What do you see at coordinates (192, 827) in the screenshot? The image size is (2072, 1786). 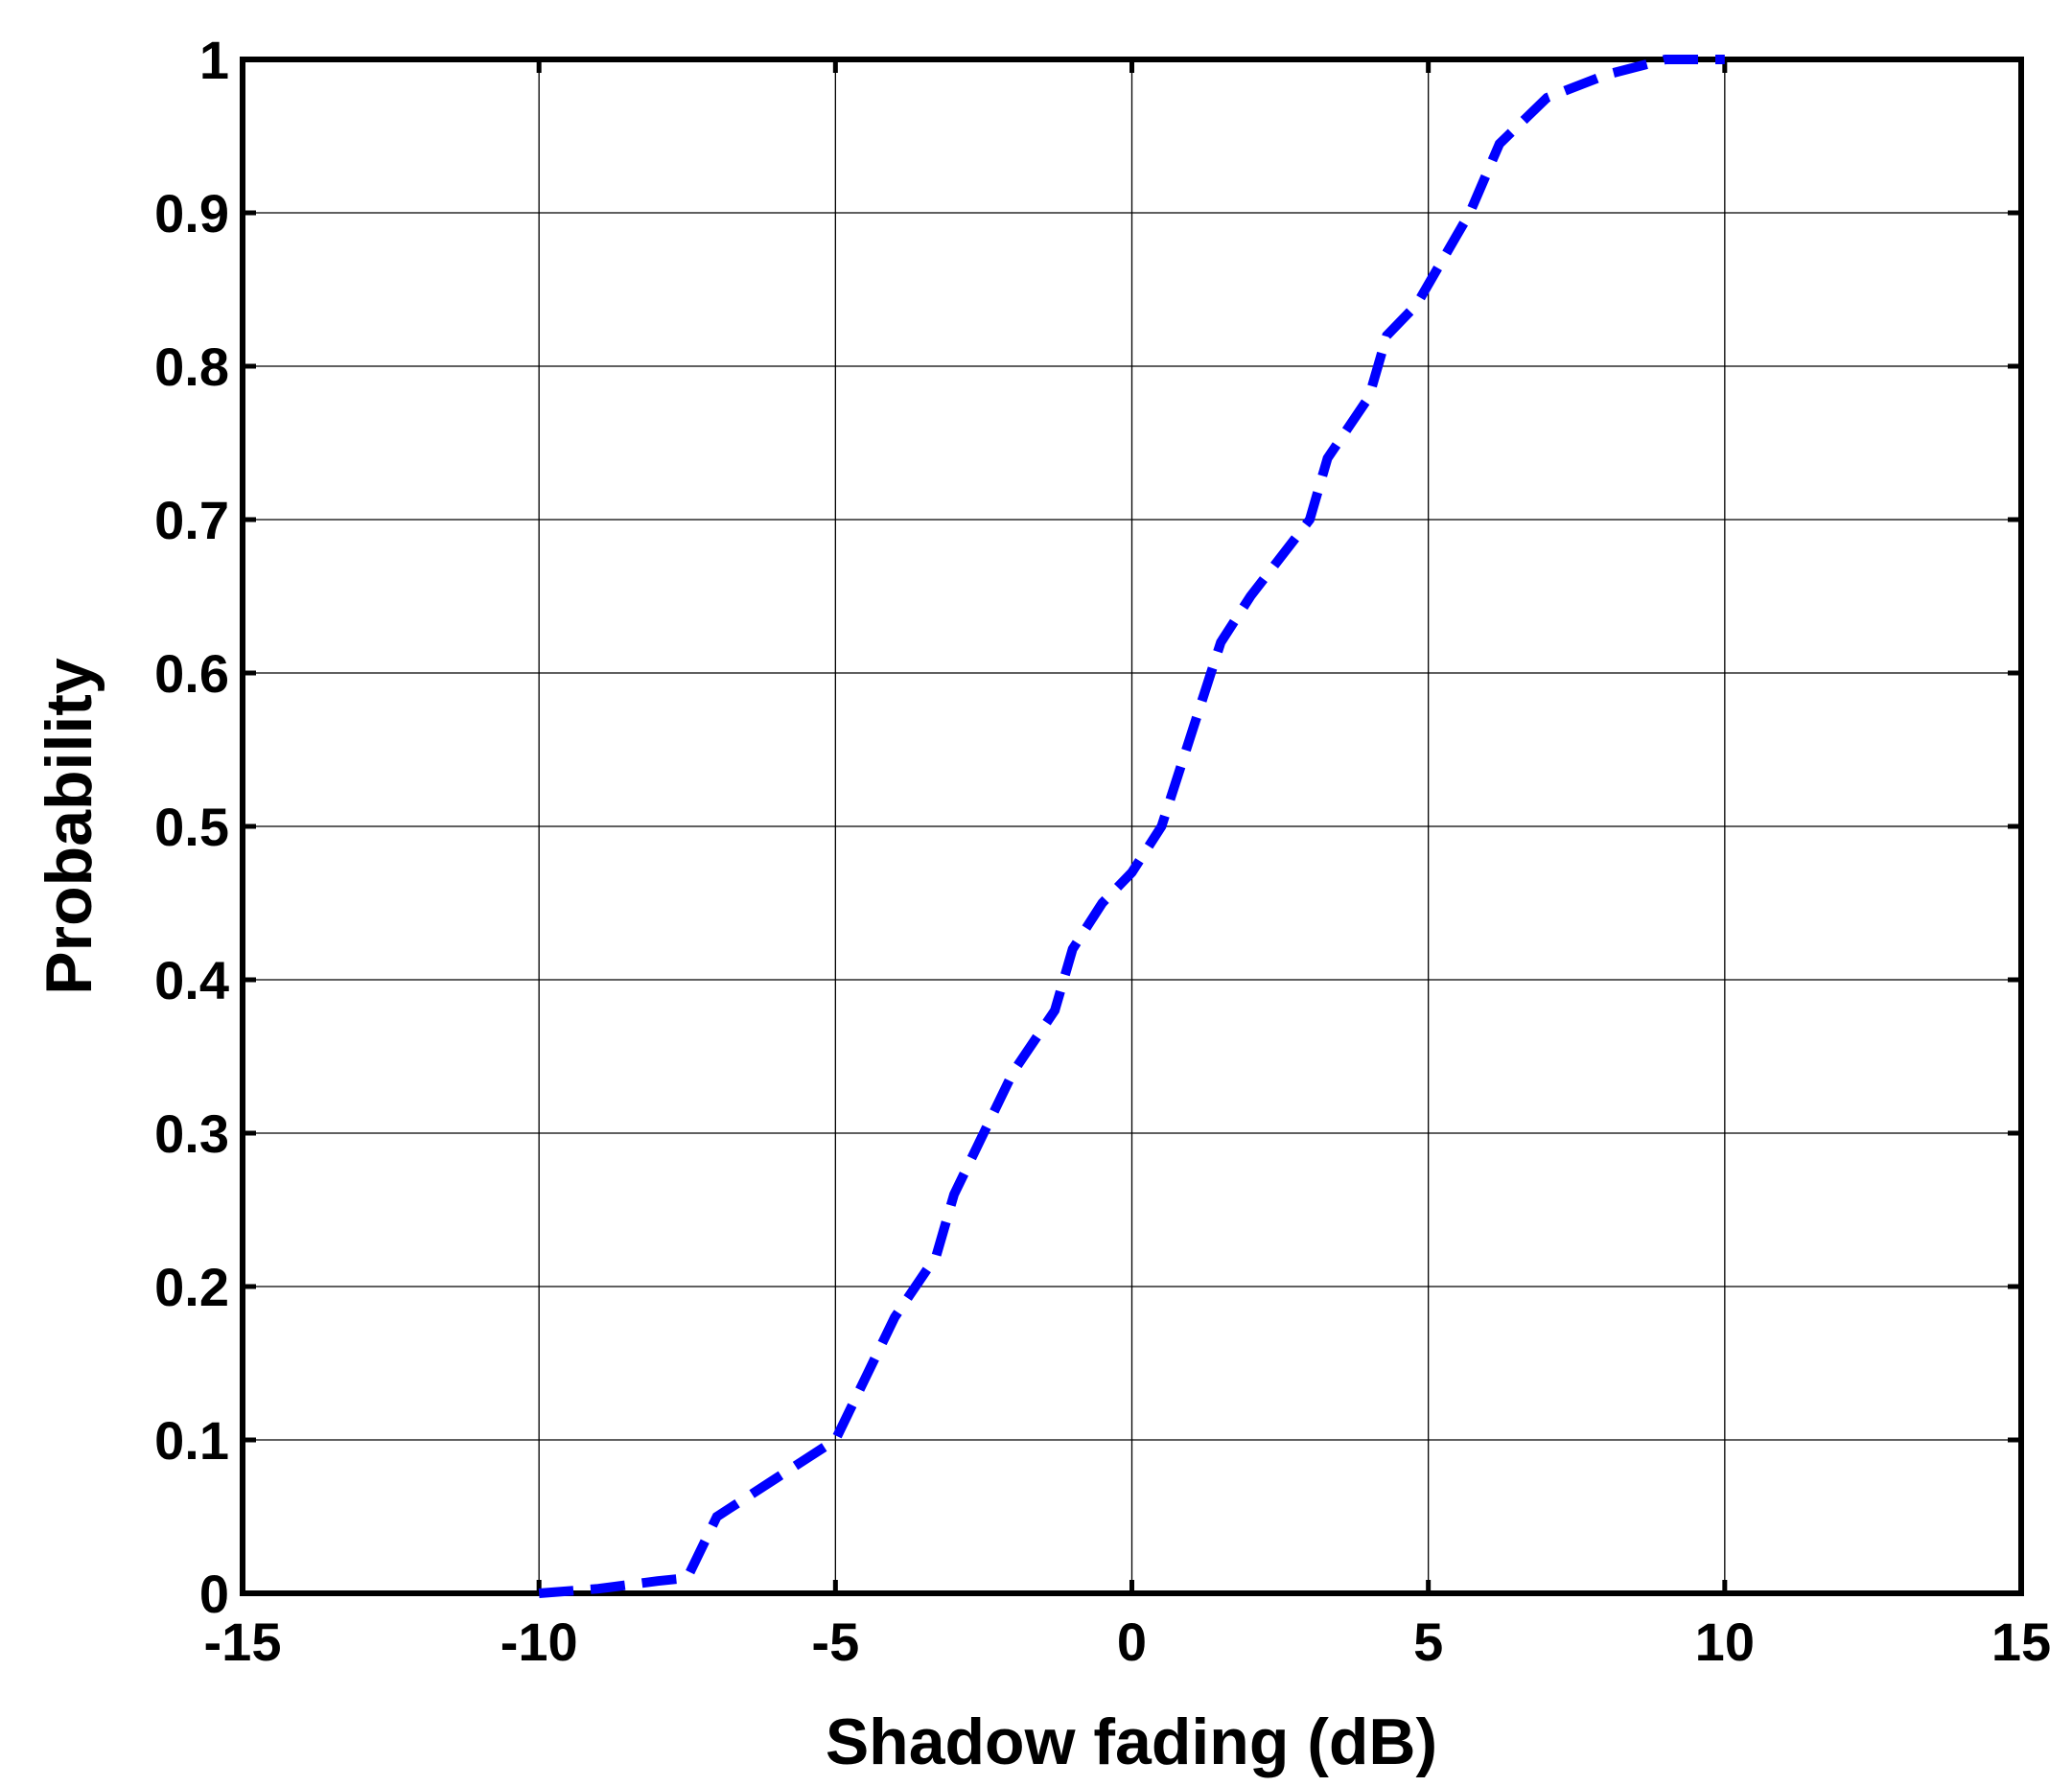 I see `y-tick-label: 0.5` at bounding box center [192, 827].